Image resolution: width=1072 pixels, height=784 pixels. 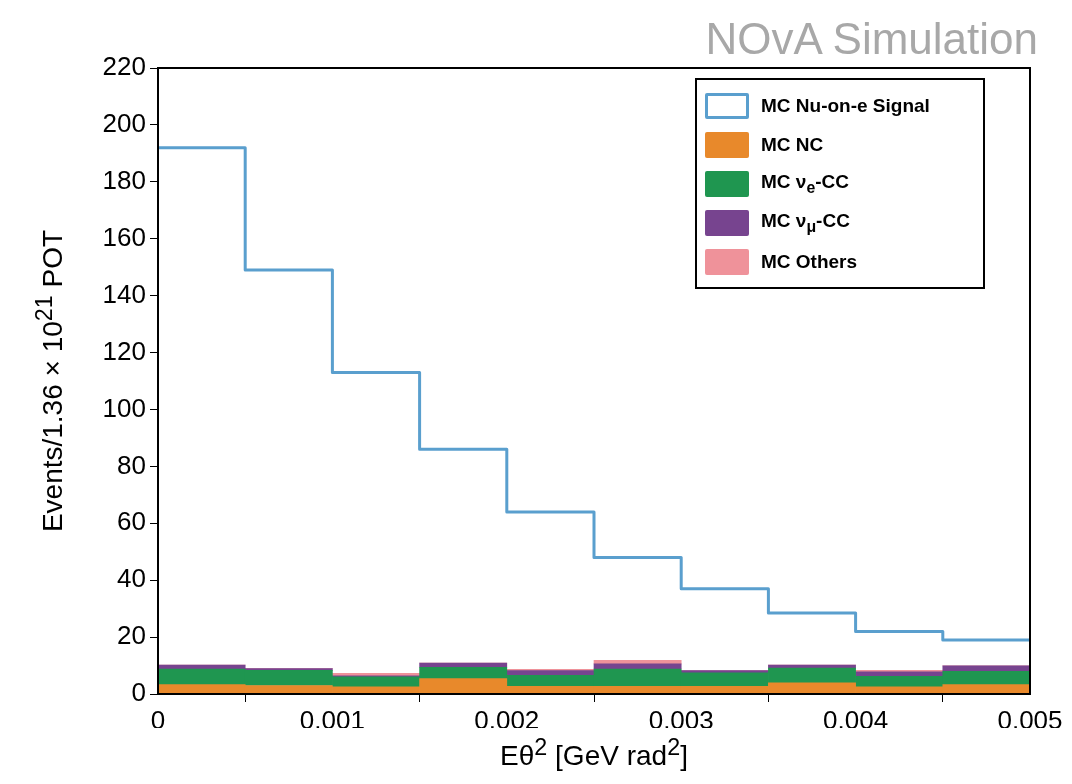 I want to click on legend-label: MC ν$_{μ}$-CC, so click(x=805, y=222).